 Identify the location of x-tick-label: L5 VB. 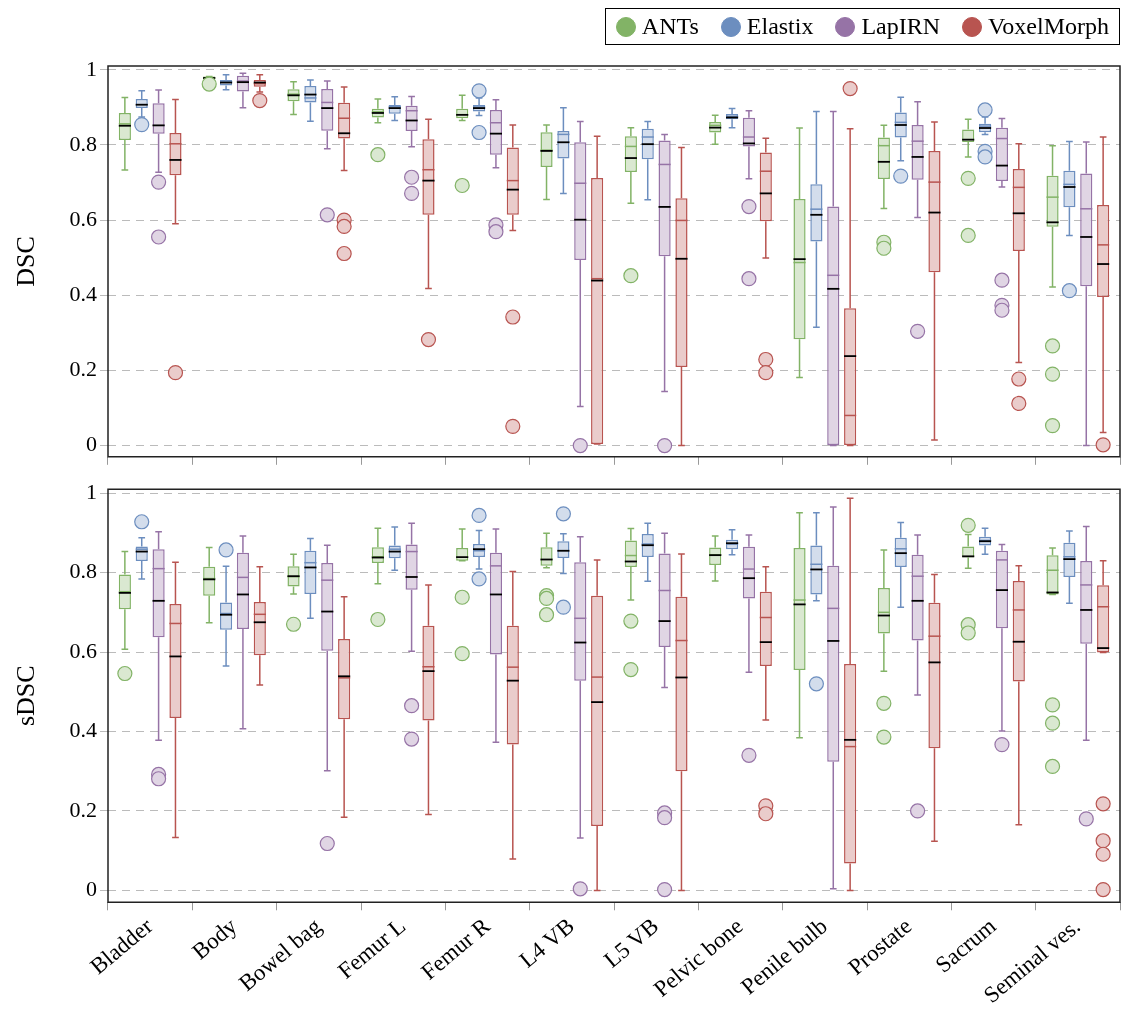
(631, 943).